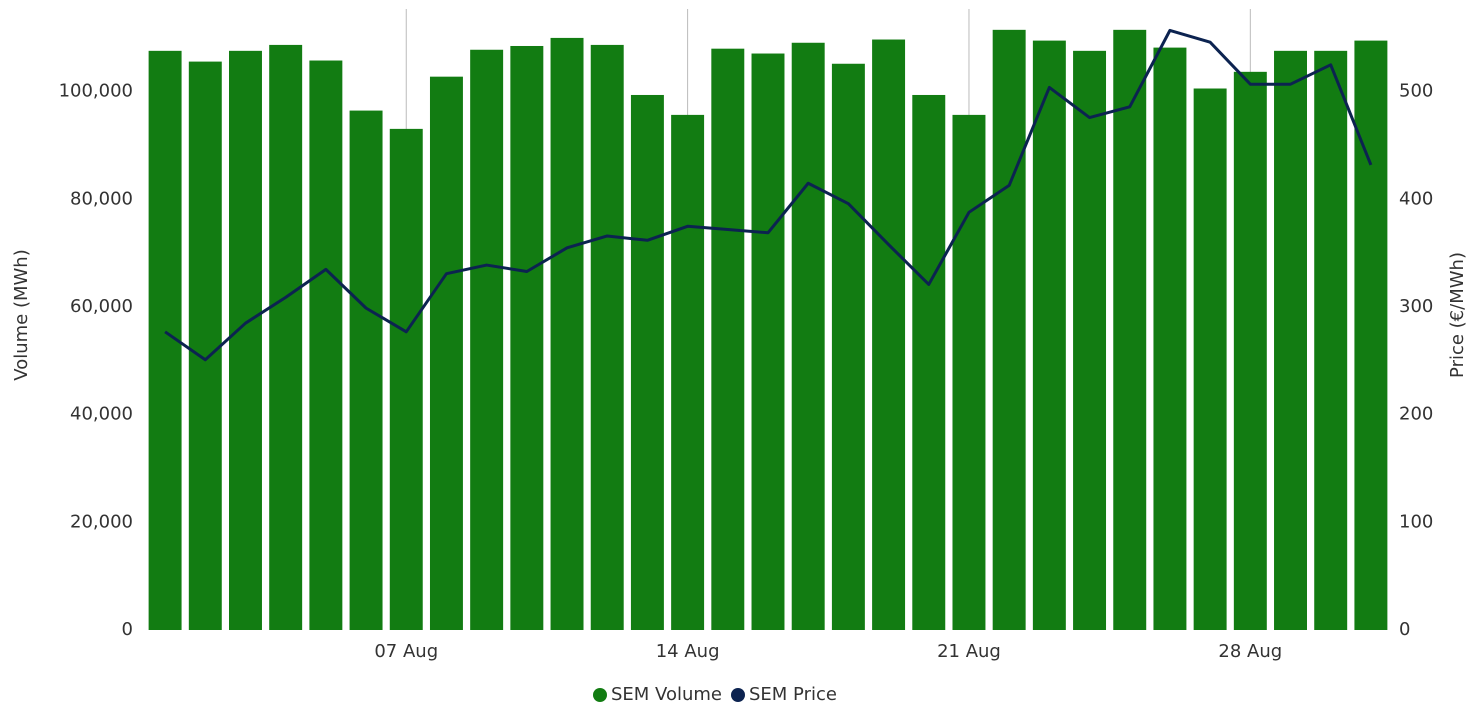  What do you see at coordinates (1250, 651) in the screenshot?
I see `x-tick-label: 28 Aug` at bounding box center [1250, 651].